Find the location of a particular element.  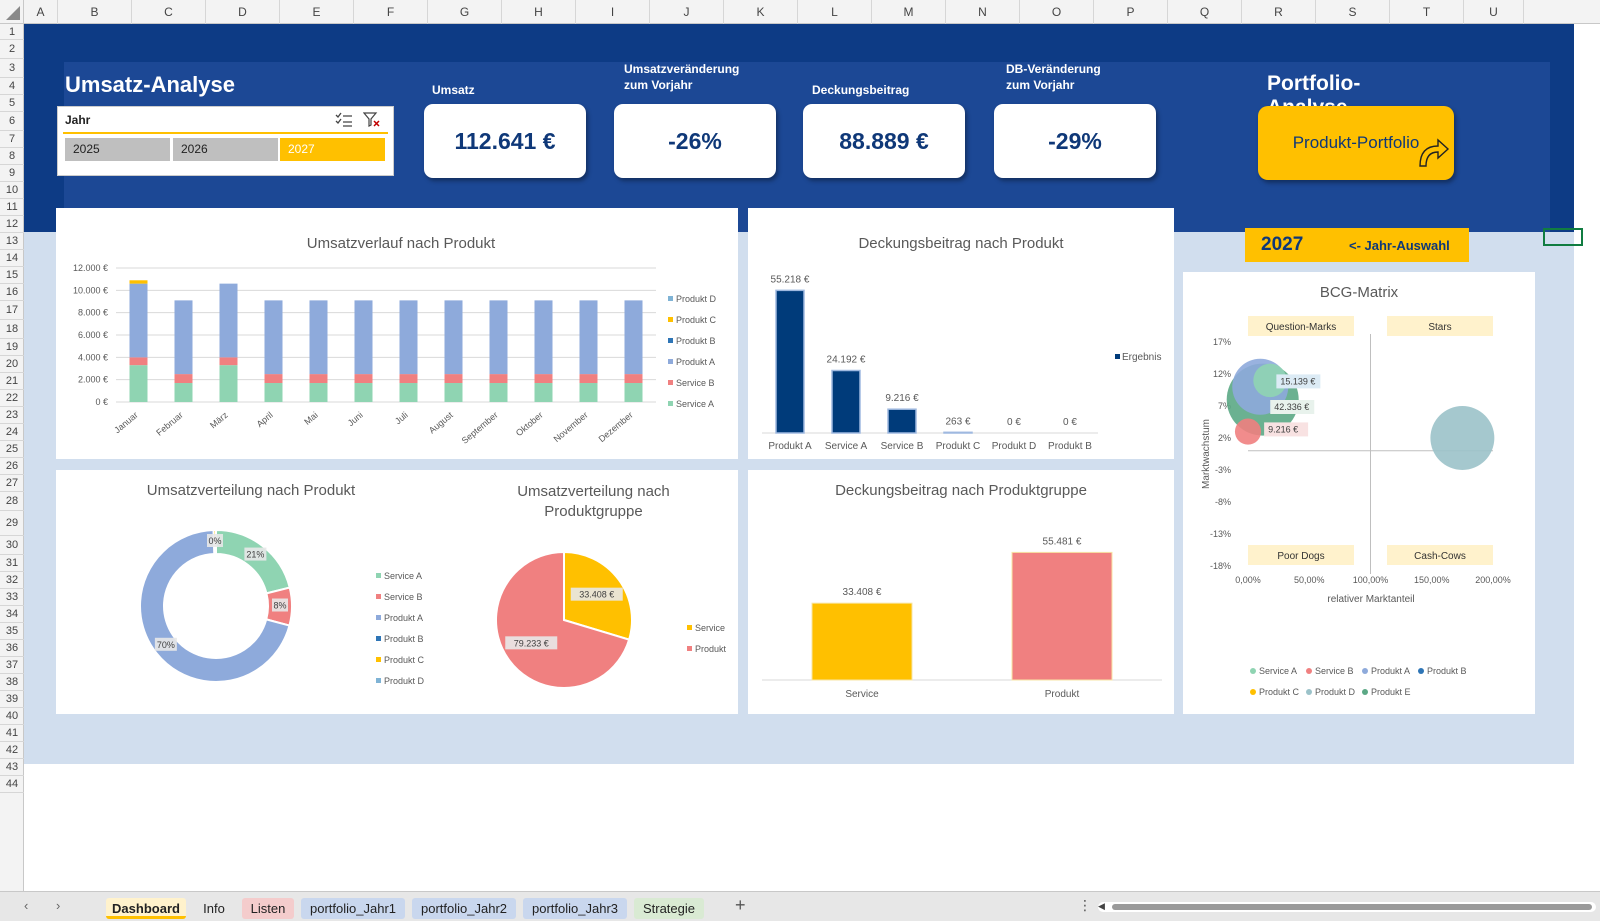

row-header-19: 19 is located at coordinates (12, 347).